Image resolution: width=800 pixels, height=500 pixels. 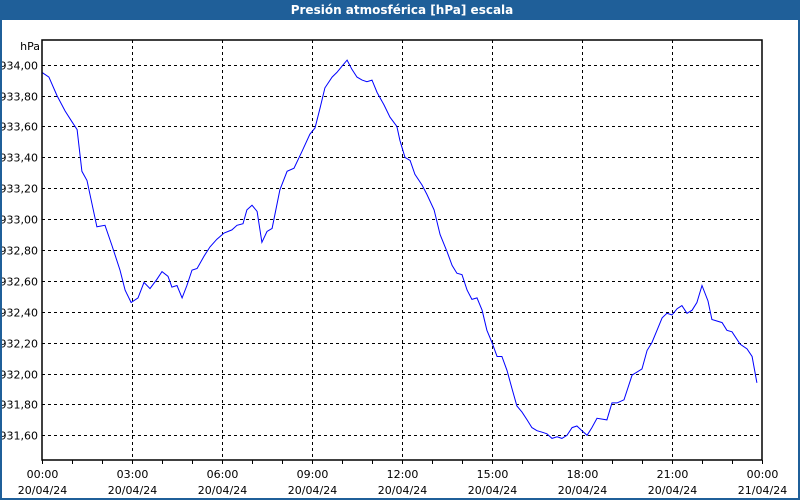 I want to click on y-tick-label: 933,00, so click(x=20, y=220).